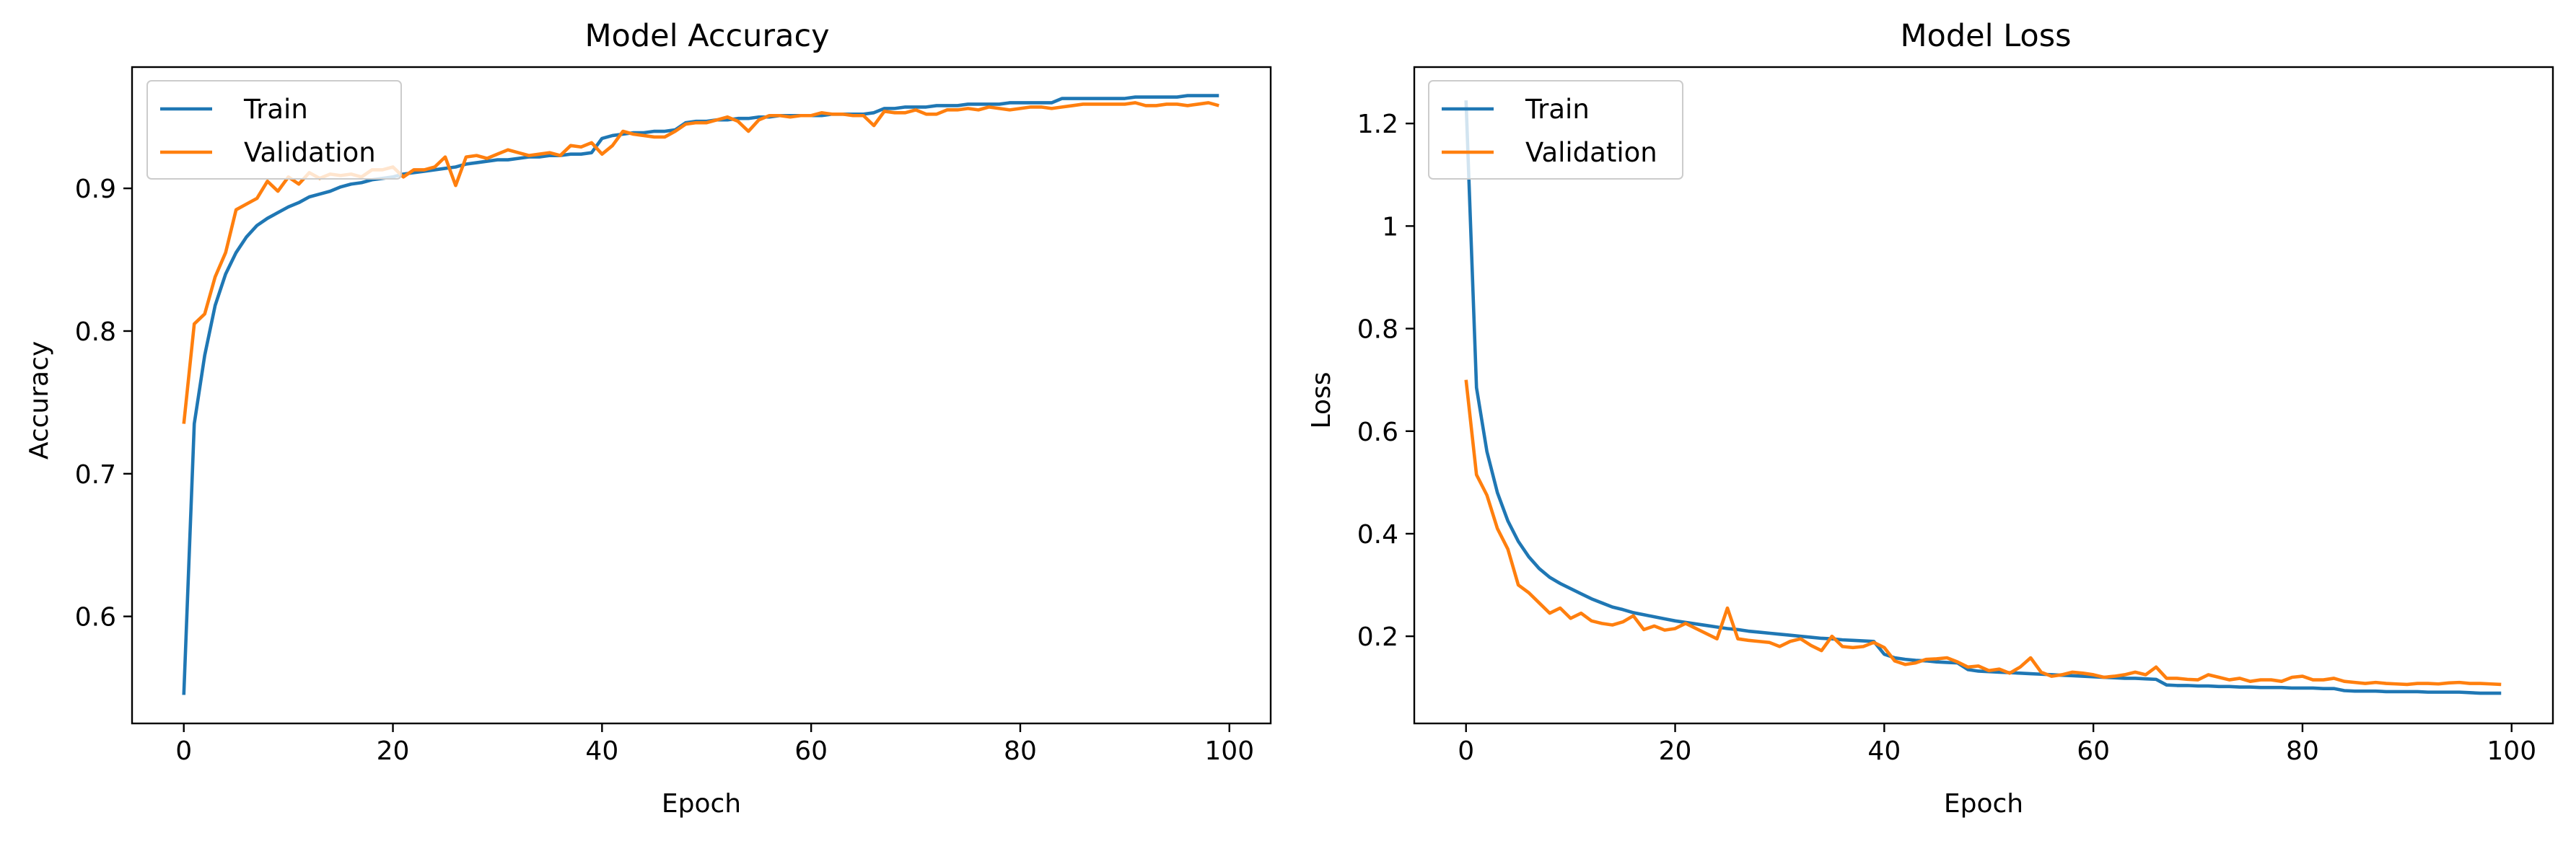  Describe the element at coordinates (706, 36) in the screenshot. I see `chart-title: Model Accuracy` at that location.